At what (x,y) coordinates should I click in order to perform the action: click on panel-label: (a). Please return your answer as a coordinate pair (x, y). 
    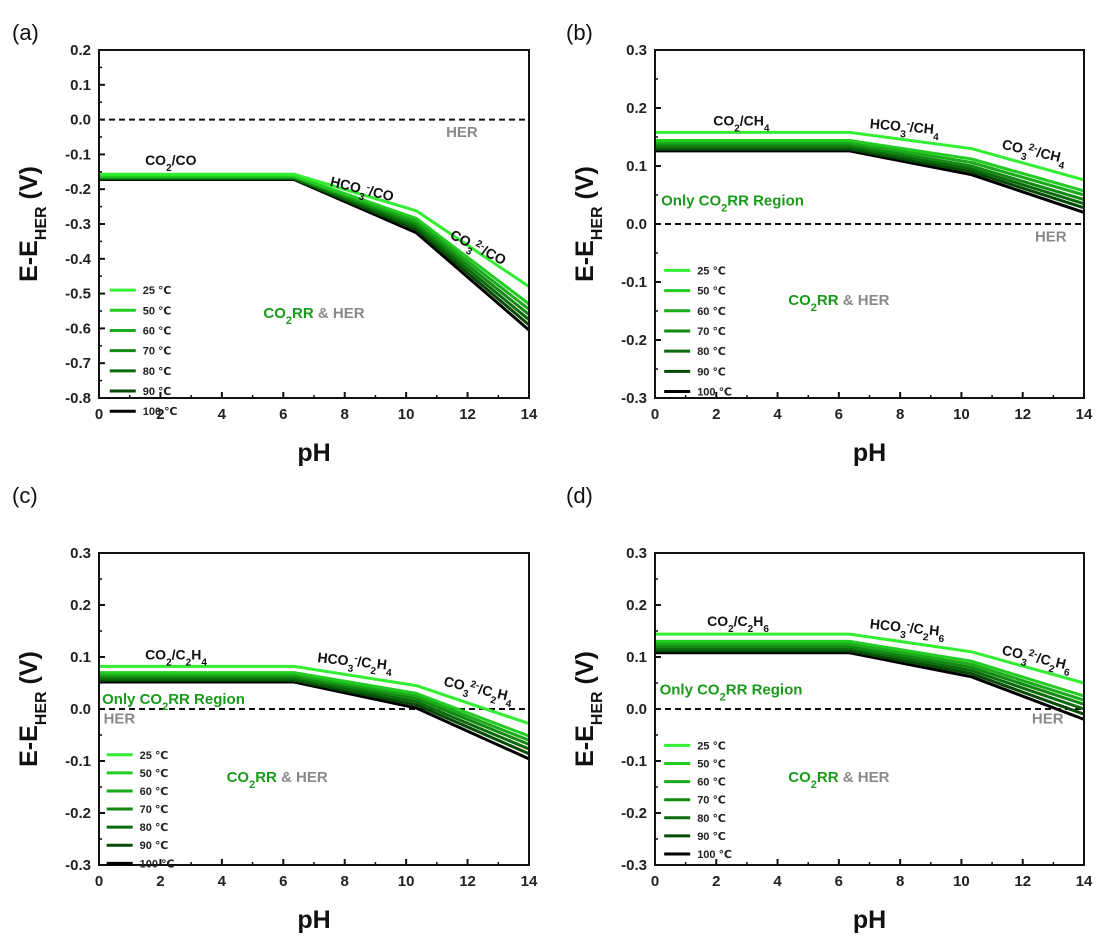
    Looking at the image, I should click on (25, 32).